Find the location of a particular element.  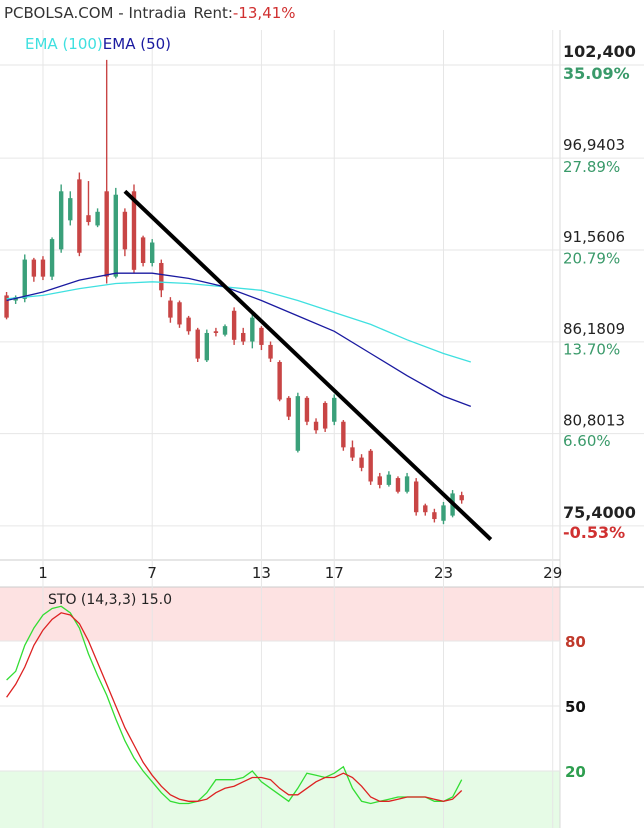

y-tick-label: 80,8013 is located at coordinates (594, 421).